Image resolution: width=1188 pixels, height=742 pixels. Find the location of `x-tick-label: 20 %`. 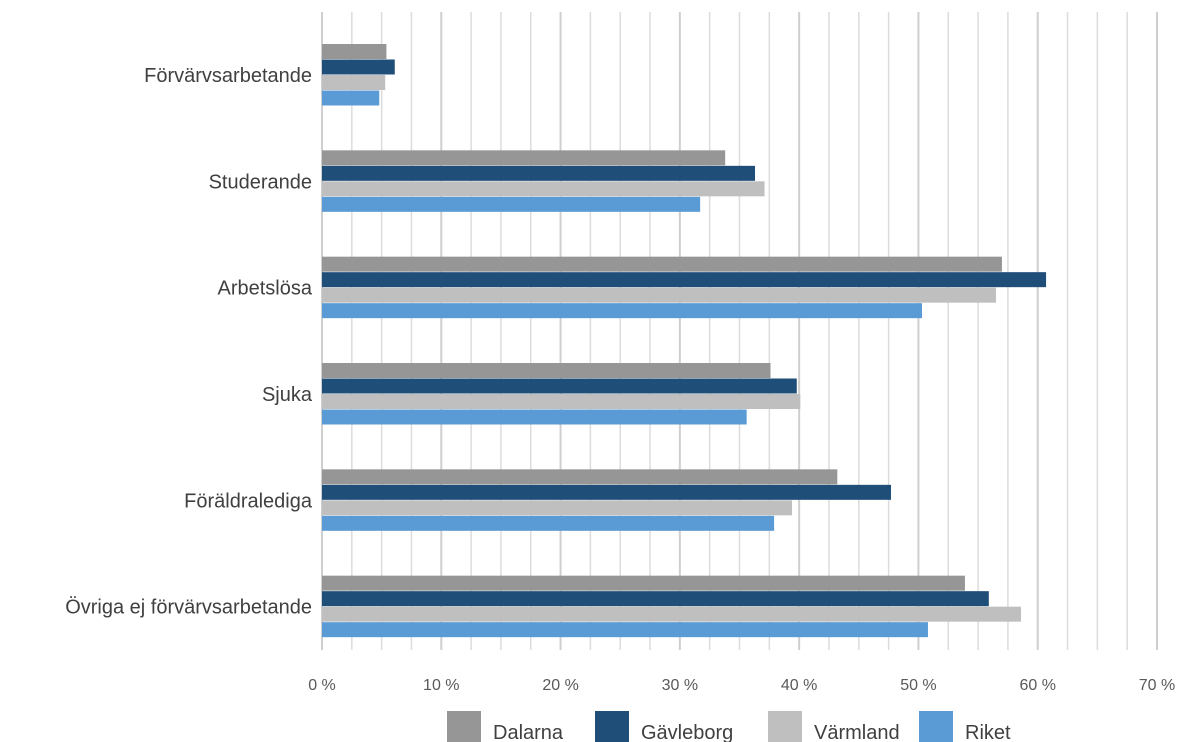

x-tick-label: 20 % is located at coordinates (560, 685).